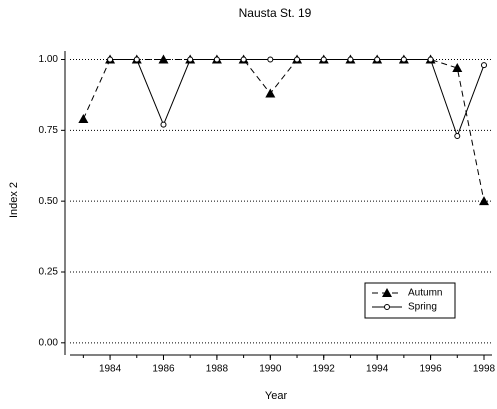 This screenshot has width=497, height=409. What do you see at coordinates (270, 369) in the screenshot?
I see `x-tick-label: 1990` at bounding box center [270, 369].